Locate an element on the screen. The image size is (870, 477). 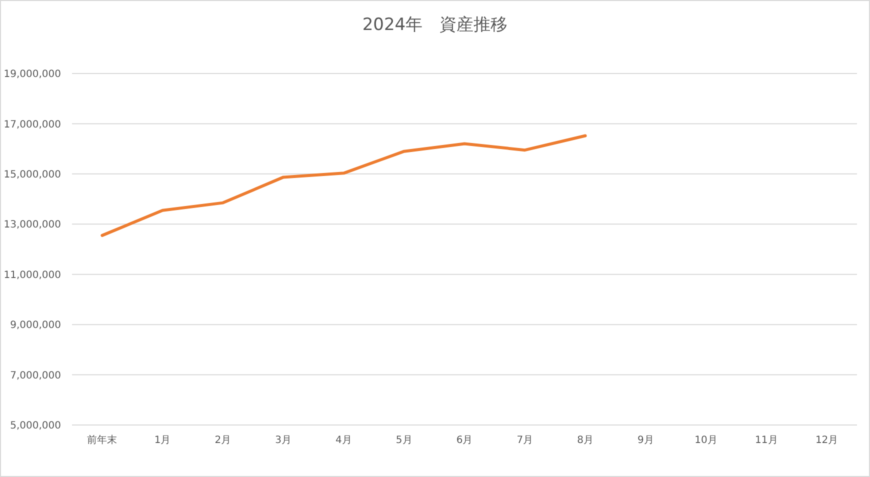
x-tick-label: 12月 is located at coordinates (826, 440).